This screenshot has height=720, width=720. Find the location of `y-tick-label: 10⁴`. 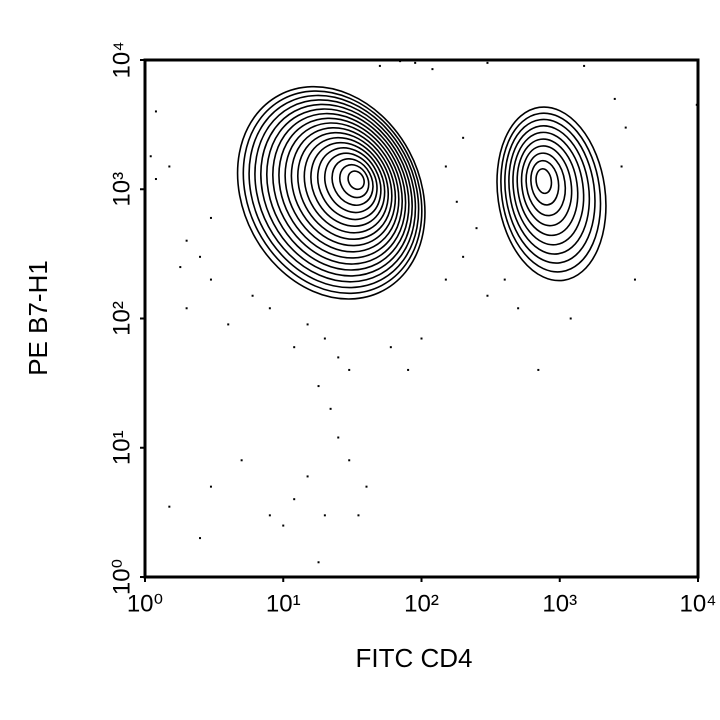

y-tick-label: 10⁴ is located at coordinates (121, 59).